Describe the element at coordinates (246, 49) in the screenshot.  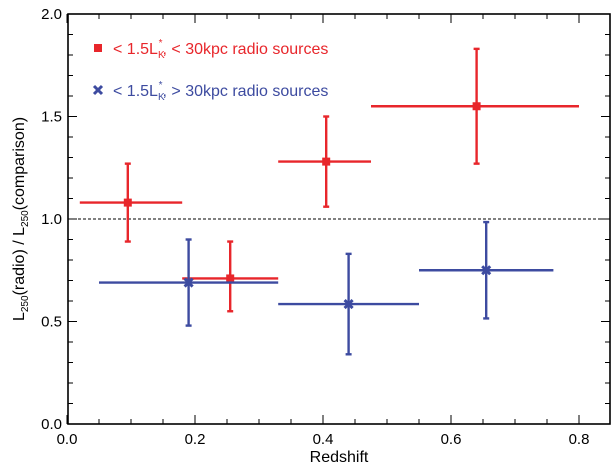
I see `legend-label-part: , < 30kpc radio sources` at that location.